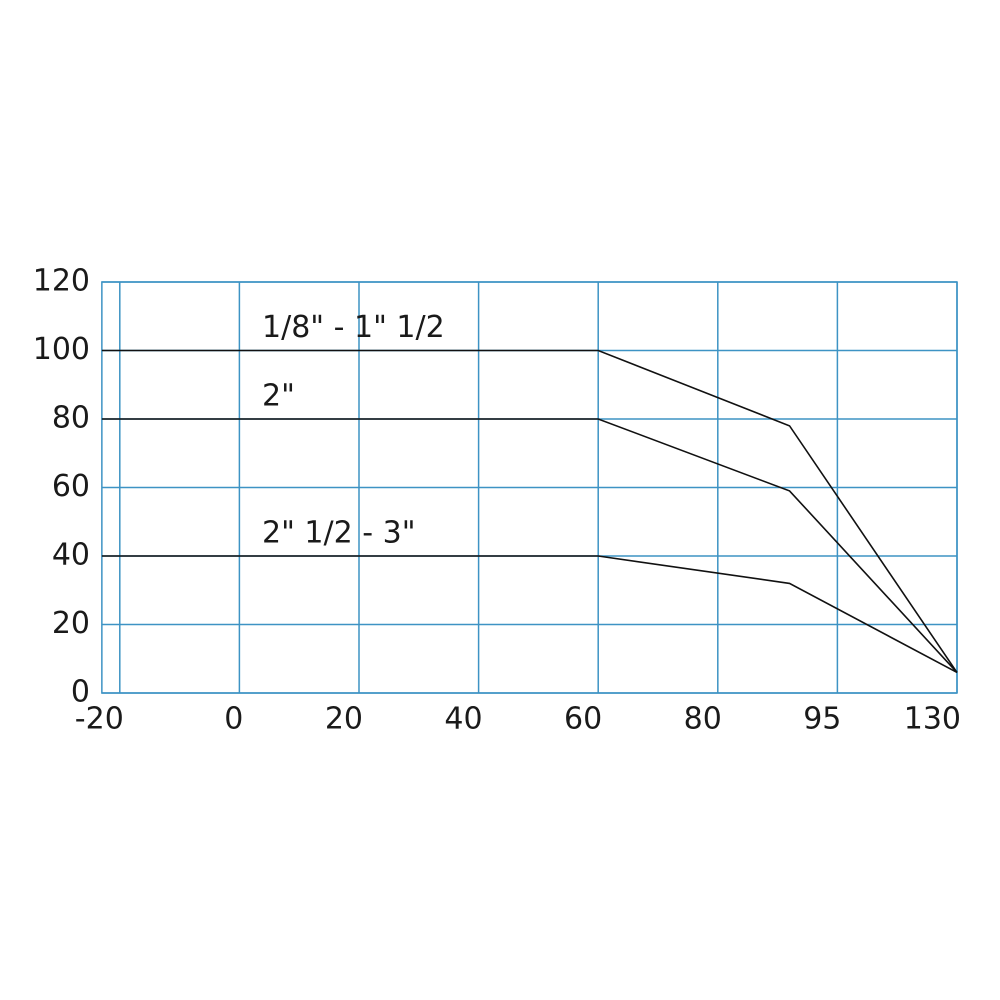 This screenshot has width=1000, height=1000. What do you see at coordinates (61, 281) in the screenshot?
I see `y-tick-label: 120` at bounding box center [61, 281].